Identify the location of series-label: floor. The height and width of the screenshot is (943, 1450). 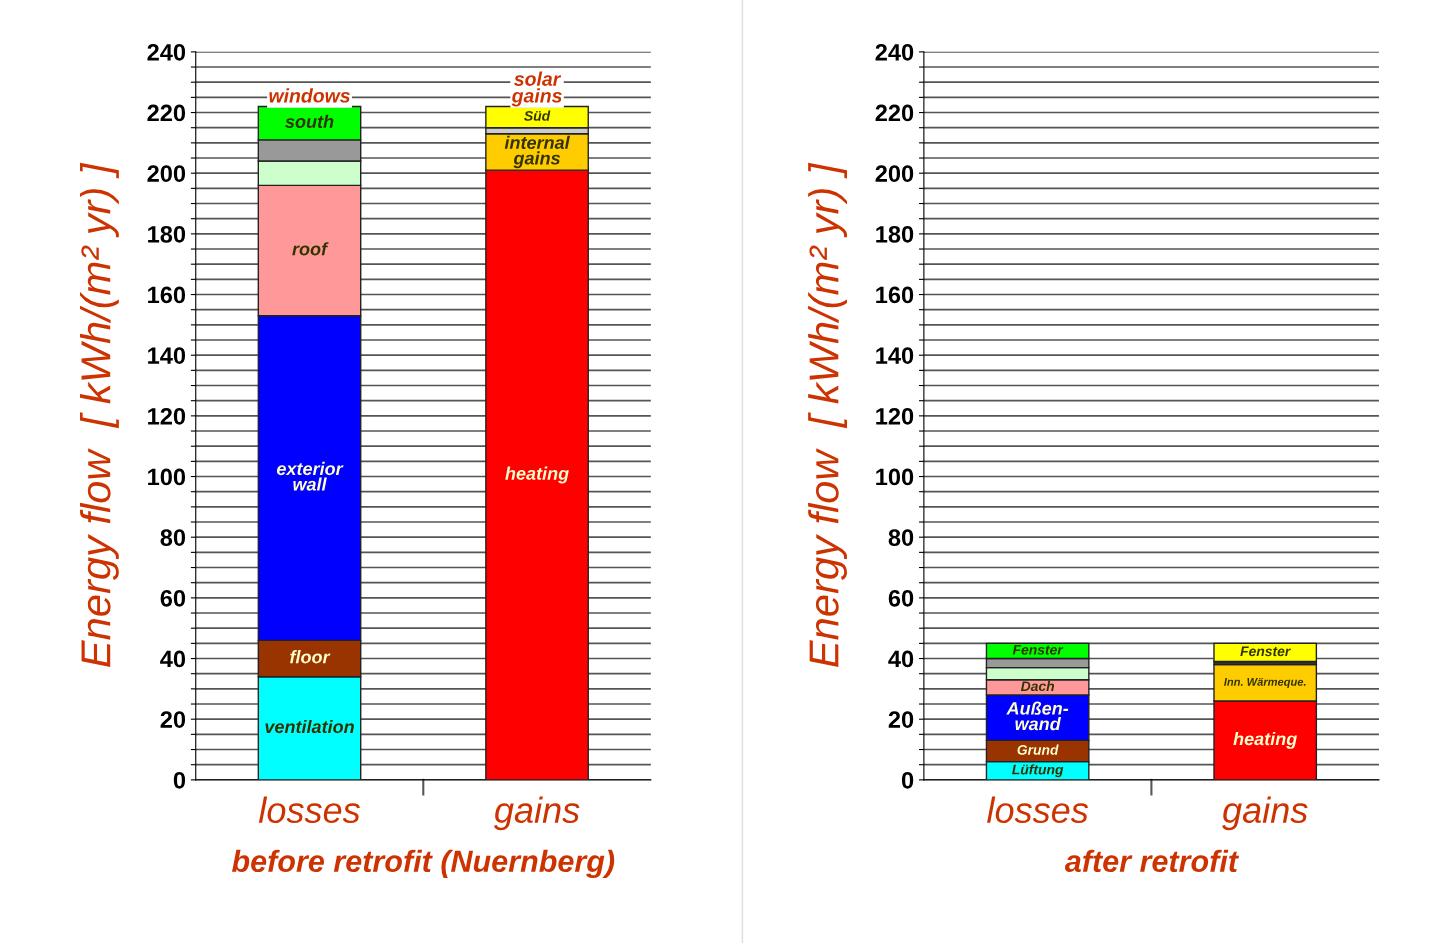
(310, 657).